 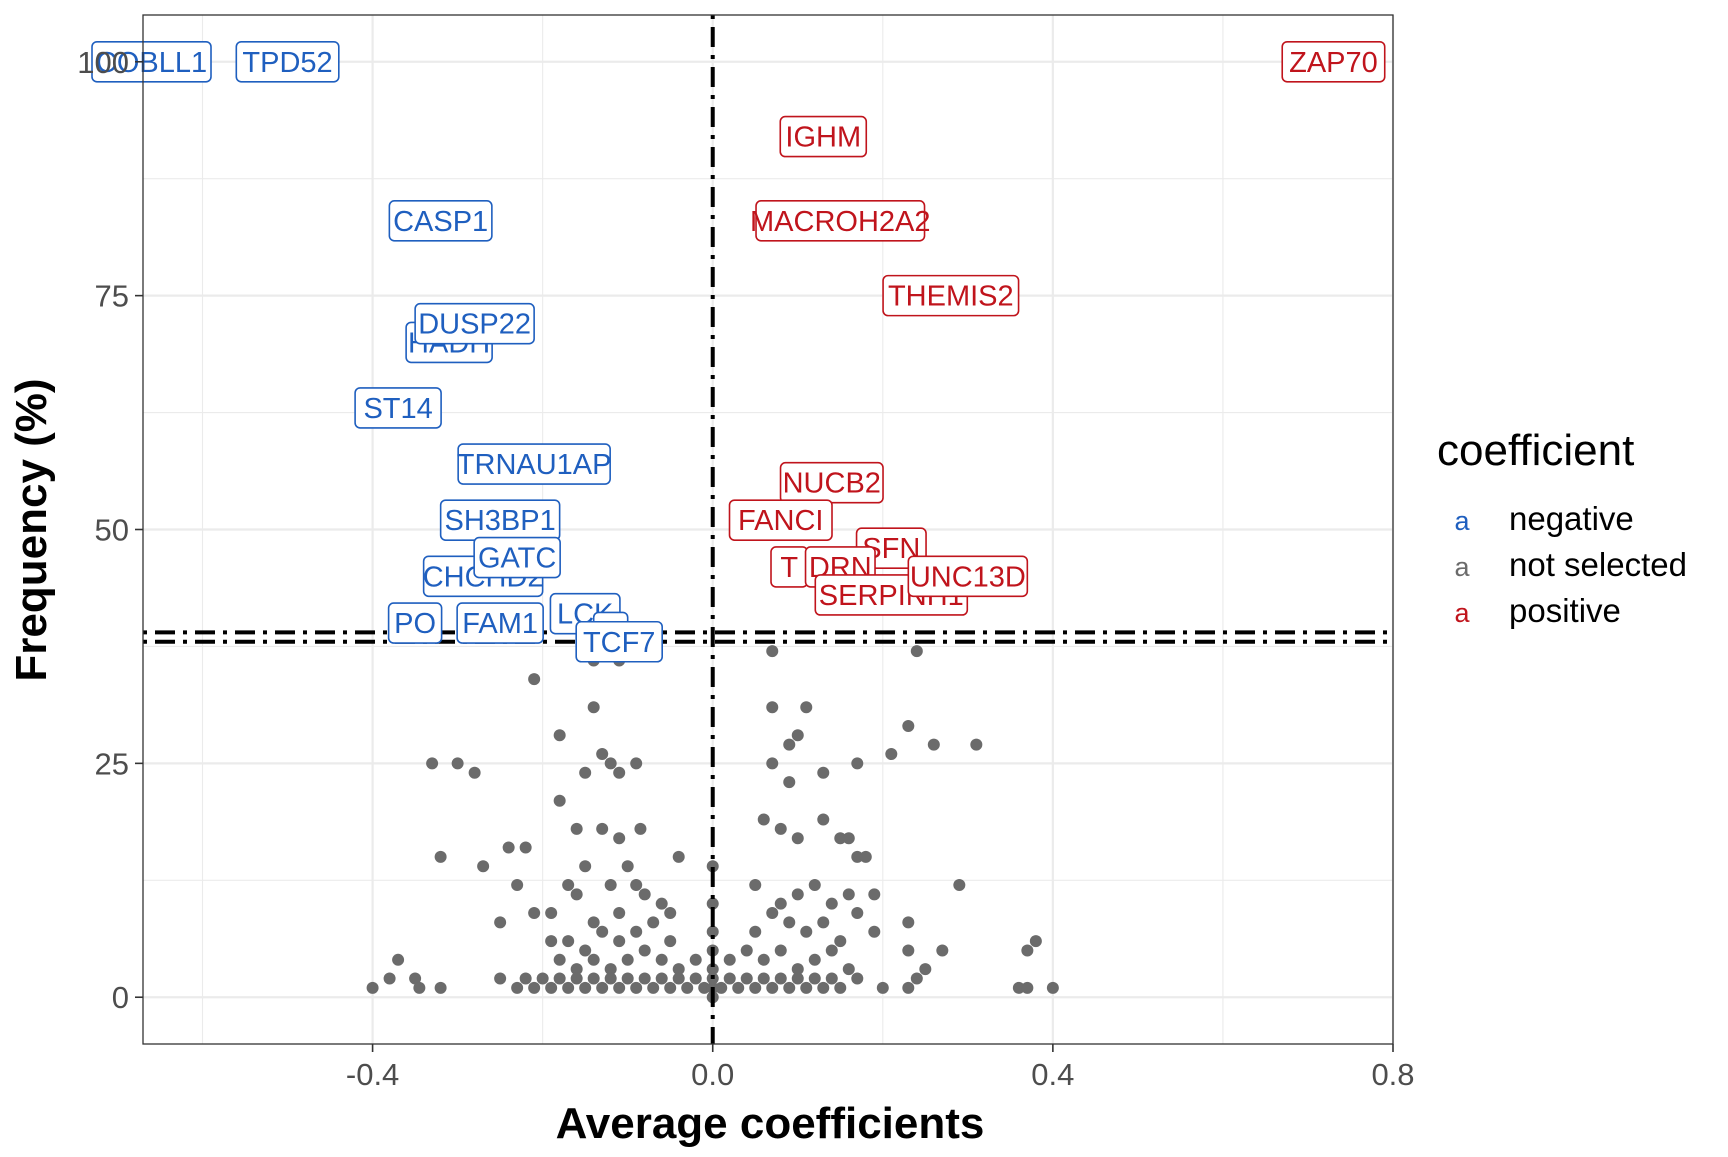 I want to click on point-label-positive: UNC13D, so click(x=968, y=576).